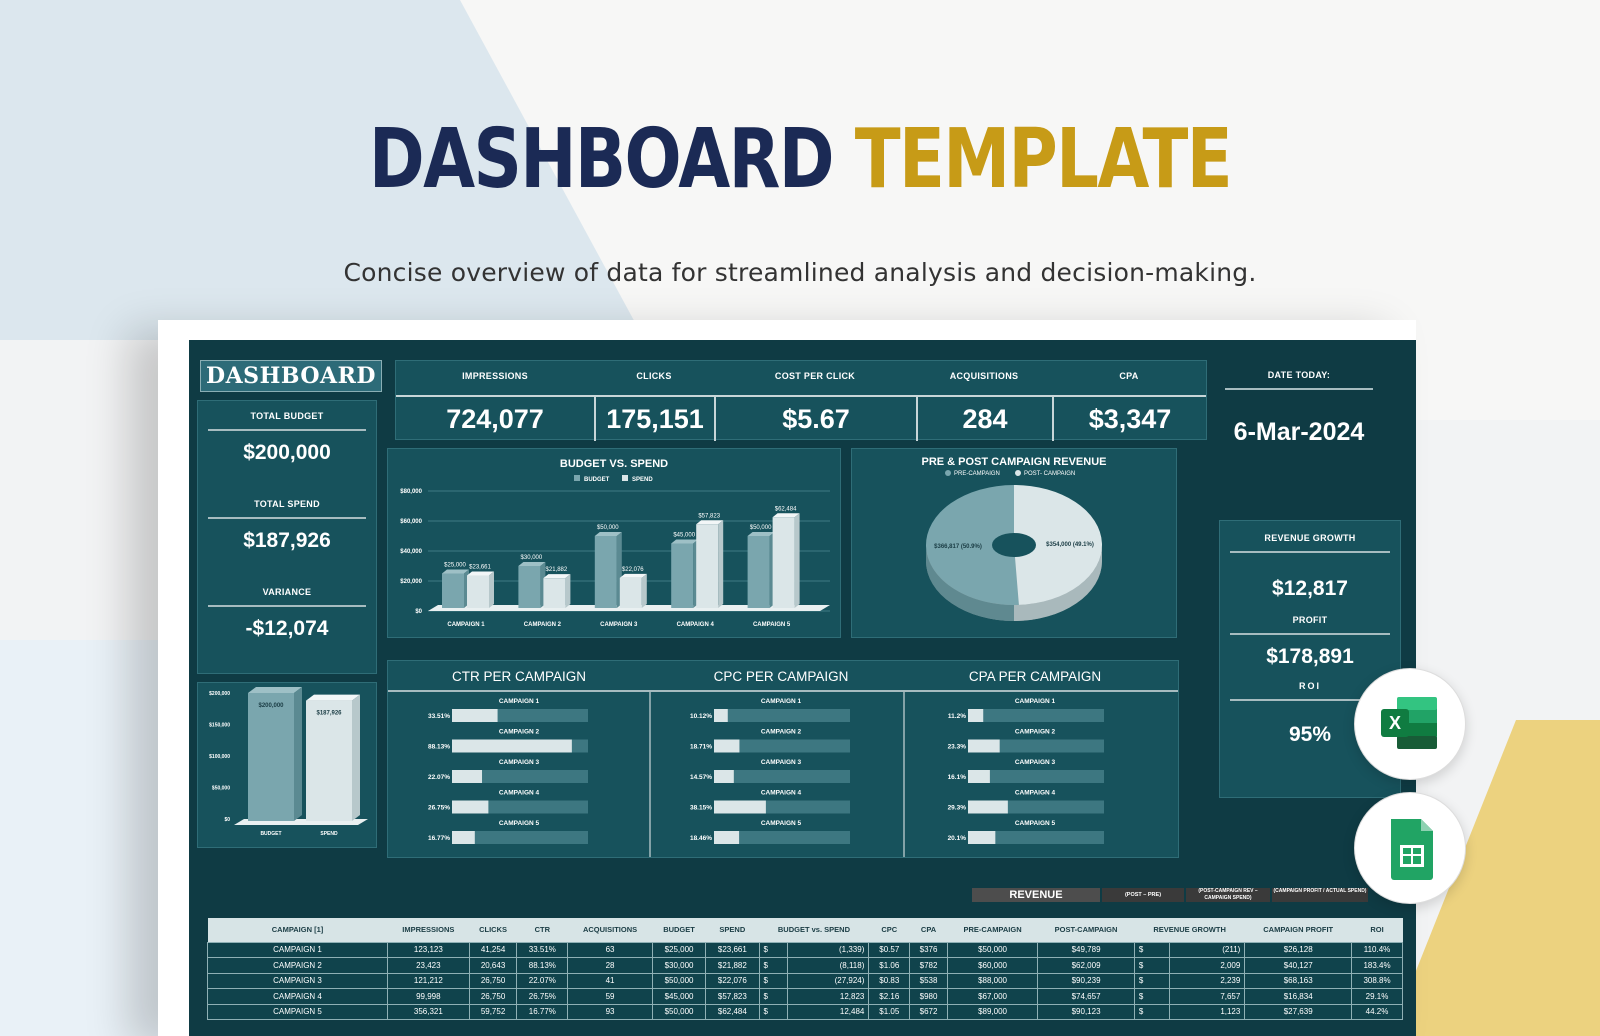 The width and height of the screenshot is (1600, 1036). I want to click on table-cell: $60,000, so click(992, 965).